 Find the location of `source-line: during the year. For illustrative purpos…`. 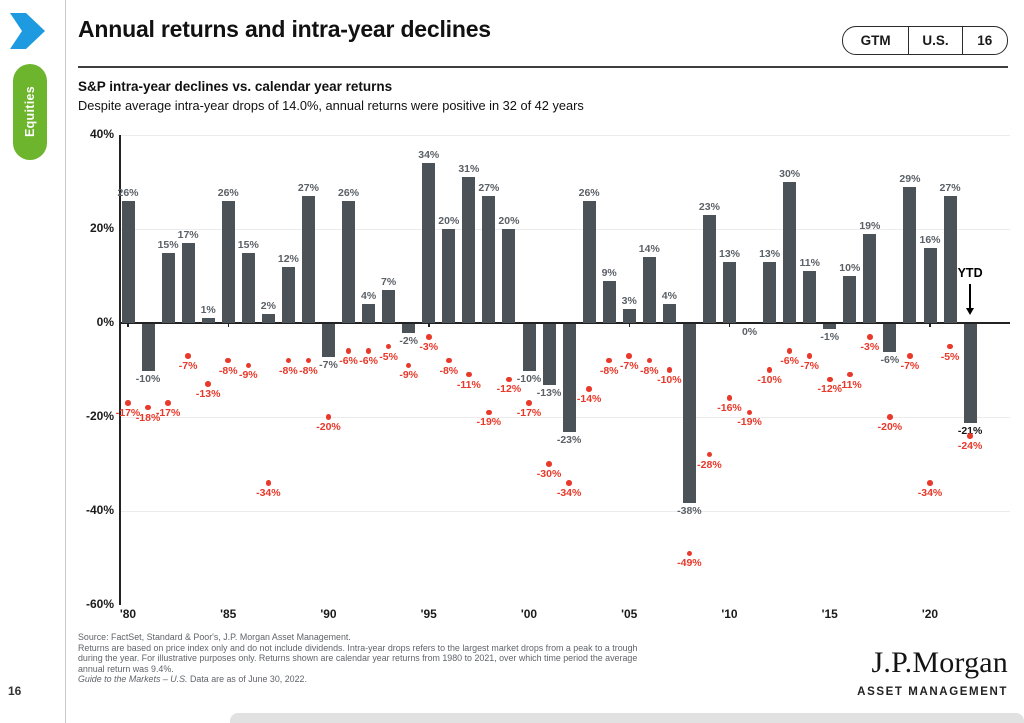

source-line: during the year. For illustrative purpos… is located at coordinates (358, 658).